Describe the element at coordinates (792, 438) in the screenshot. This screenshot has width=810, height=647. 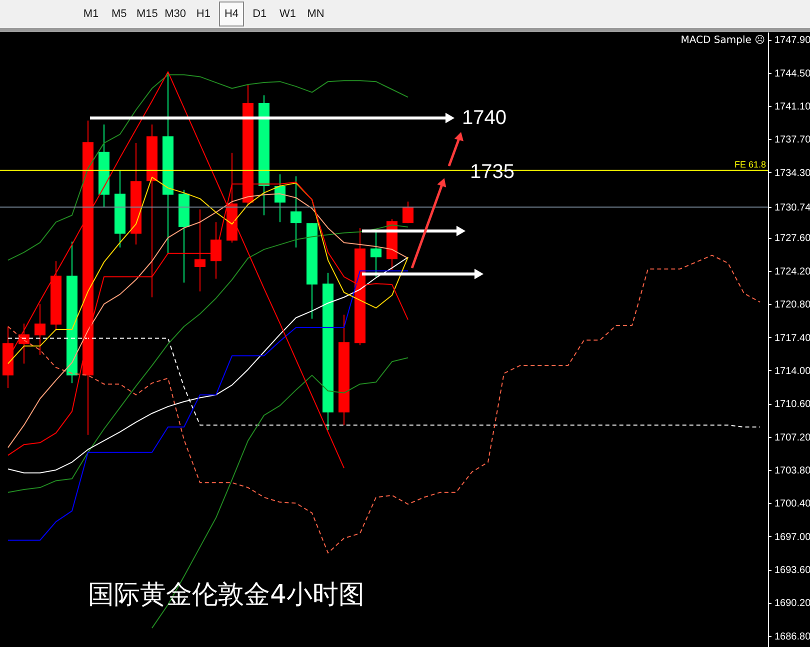
I see `y-tick-label: 1707.20` at that location.